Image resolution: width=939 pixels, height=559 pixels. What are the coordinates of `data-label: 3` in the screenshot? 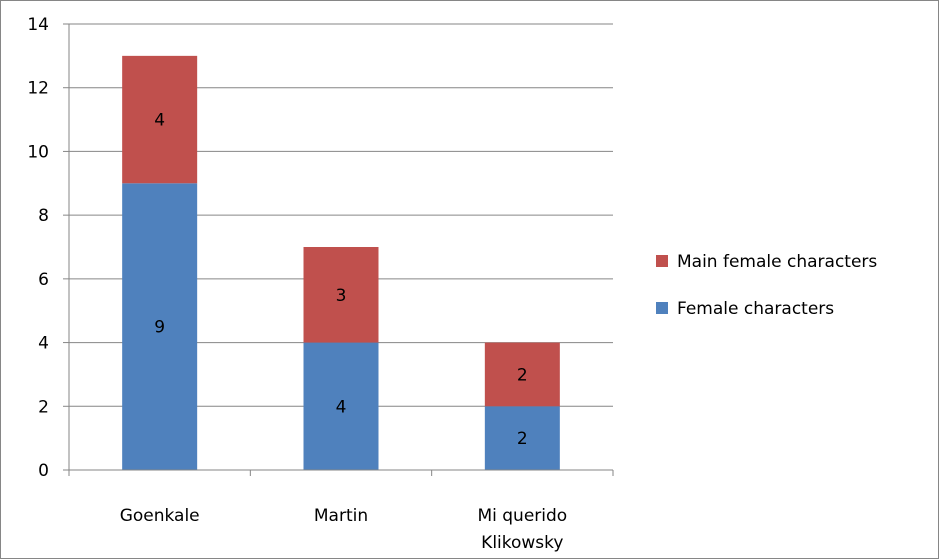 It's located at (341, 296).